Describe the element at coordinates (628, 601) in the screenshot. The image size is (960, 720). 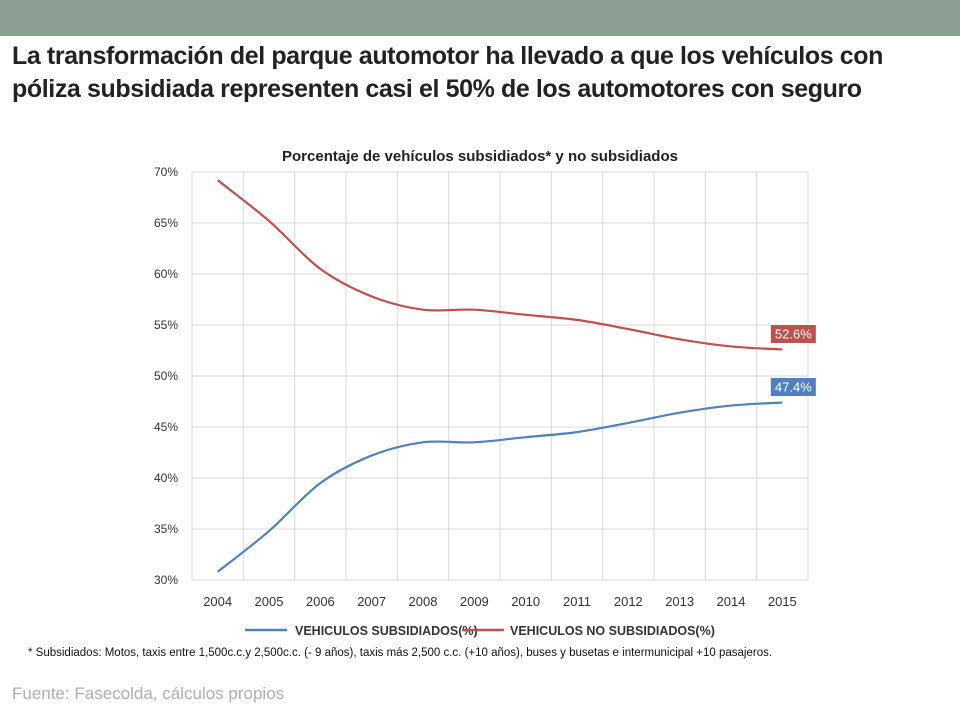
I see `x-tick-label: 2012` at that location.